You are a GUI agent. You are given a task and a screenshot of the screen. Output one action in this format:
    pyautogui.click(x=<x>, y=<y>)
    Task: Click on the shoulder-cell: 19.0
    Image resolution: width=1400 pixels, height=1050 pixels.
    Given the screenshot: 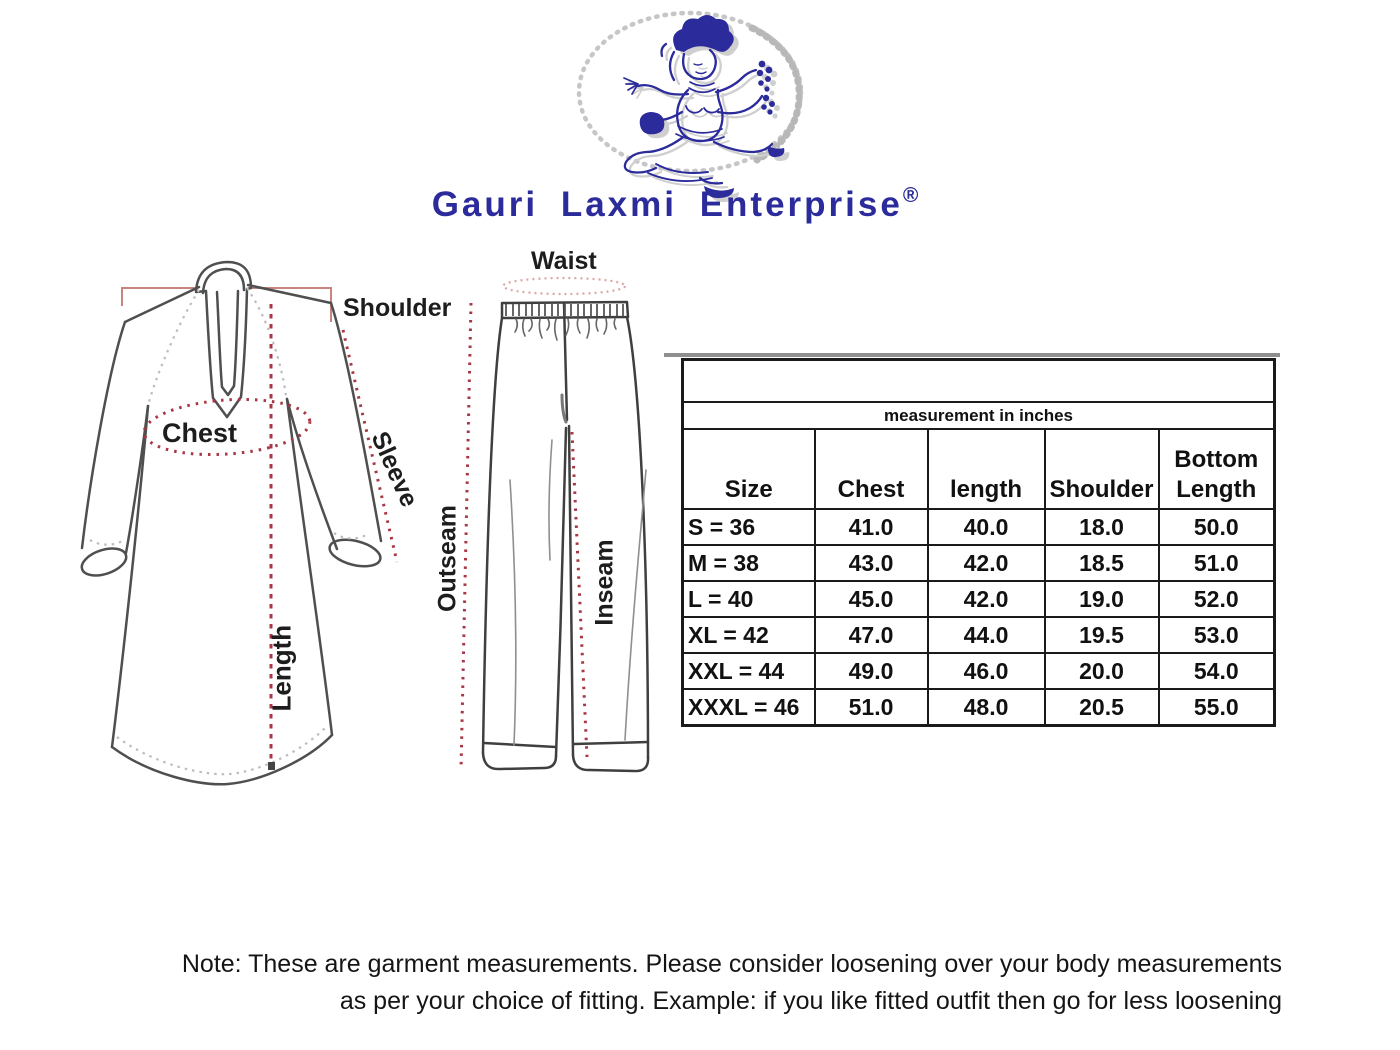 What is the action you would take?
    pyautogui.click(x=1101, y=599)
    